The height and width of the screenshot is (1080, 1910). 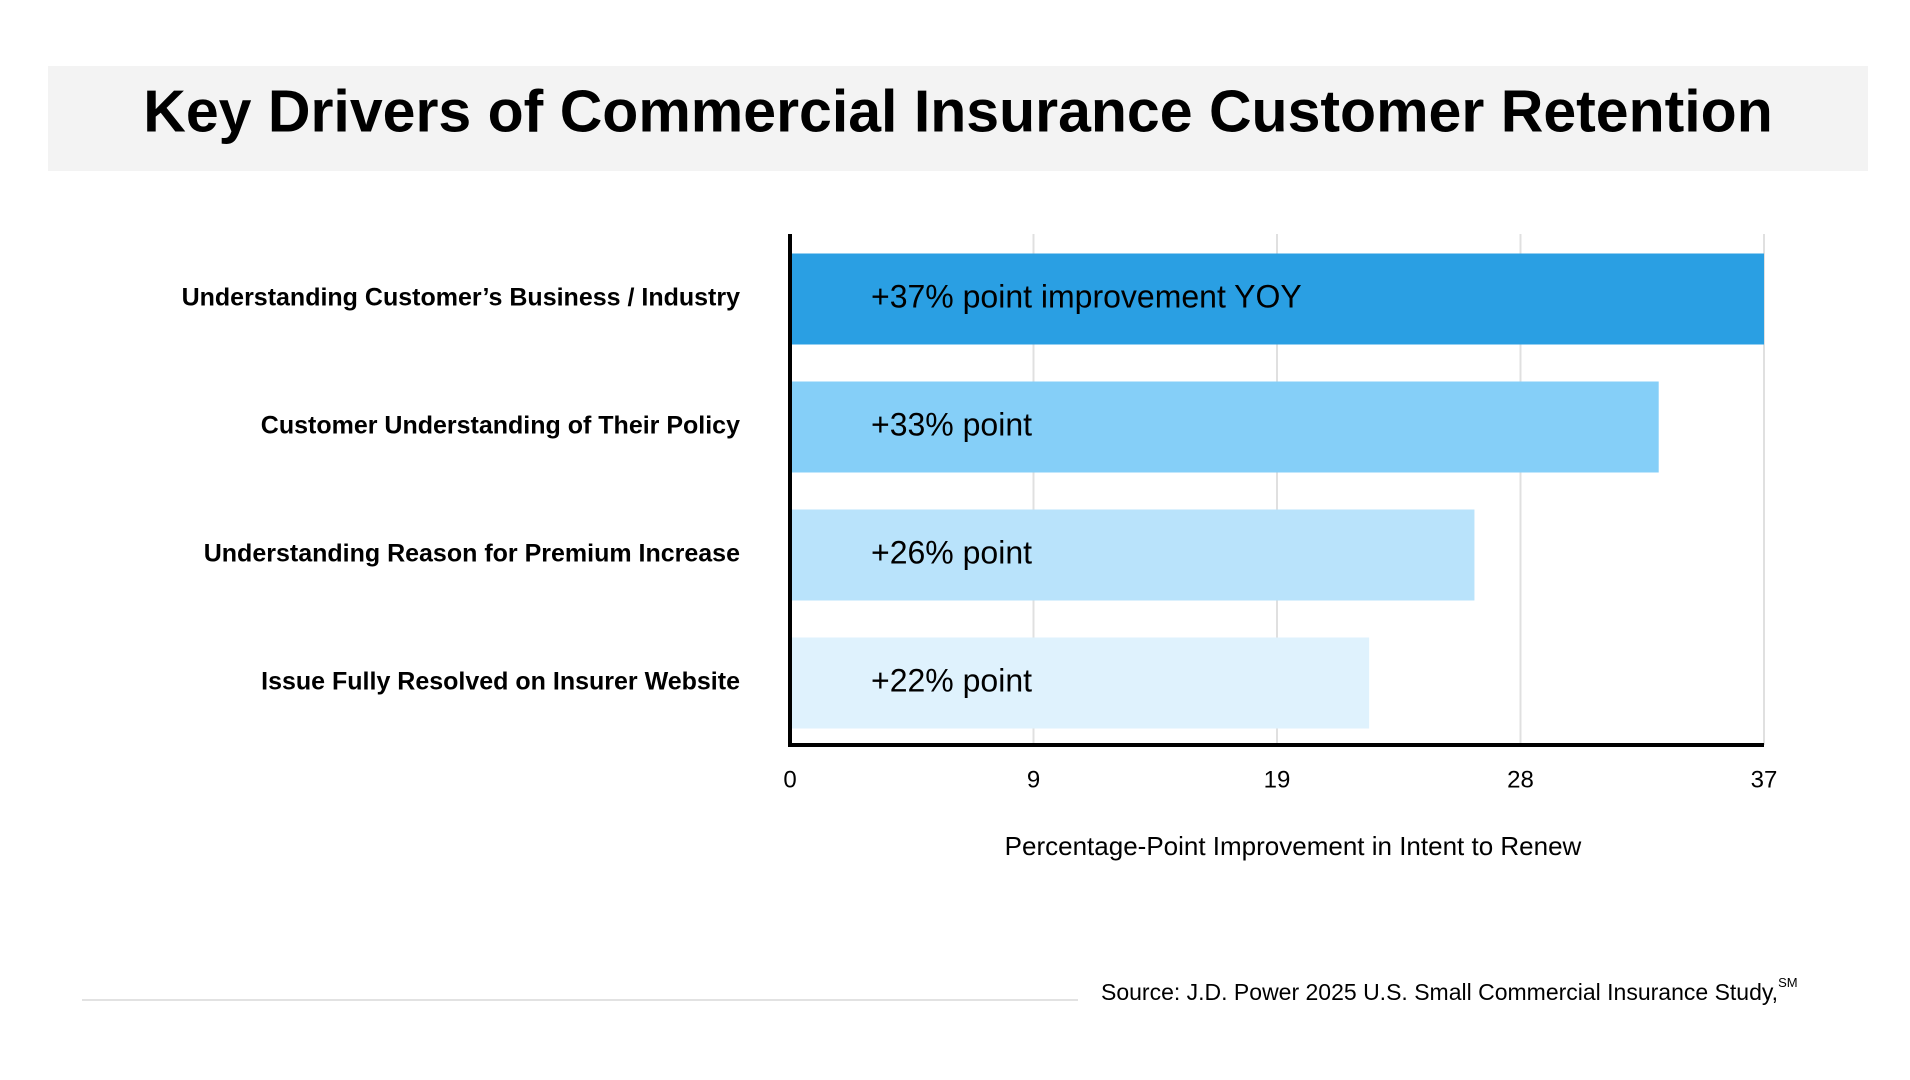 I want to click on x-tick-label: 9, so click(x=1033, y=779).